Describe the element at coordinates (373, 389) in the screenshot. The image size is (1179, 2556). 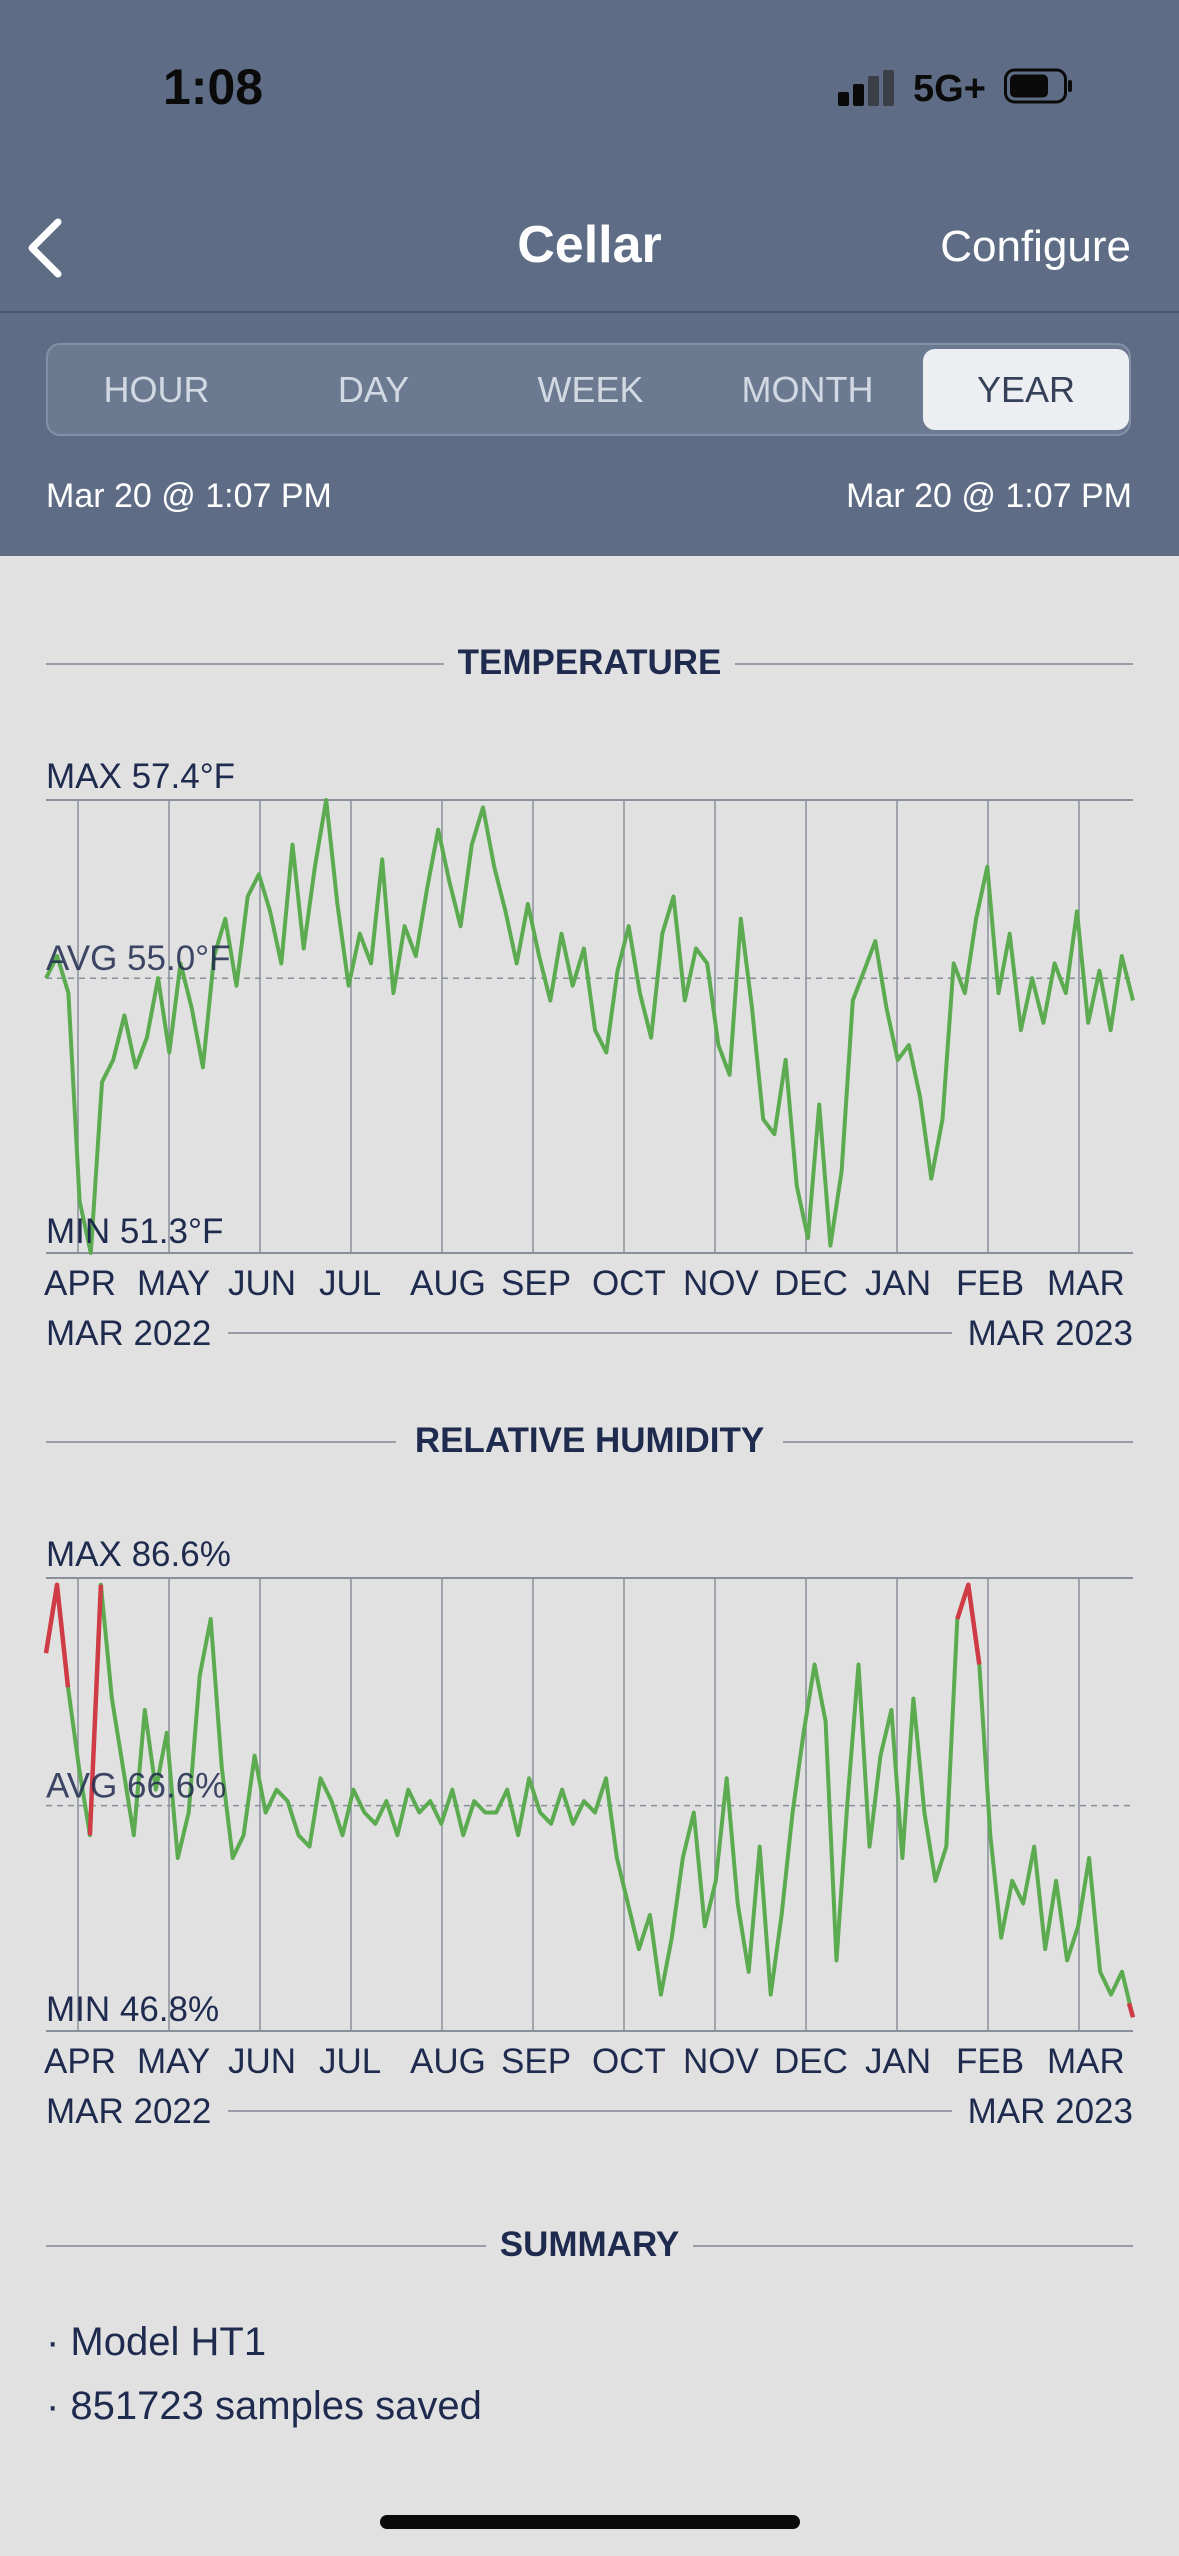
I see `tab-day: DAY` at that location.